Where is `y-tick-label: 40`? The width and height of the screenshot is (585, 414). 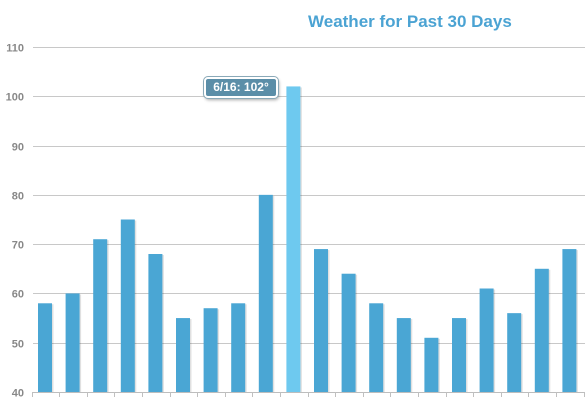
y-tick-label: 40 is located at coordinates (18, 394).